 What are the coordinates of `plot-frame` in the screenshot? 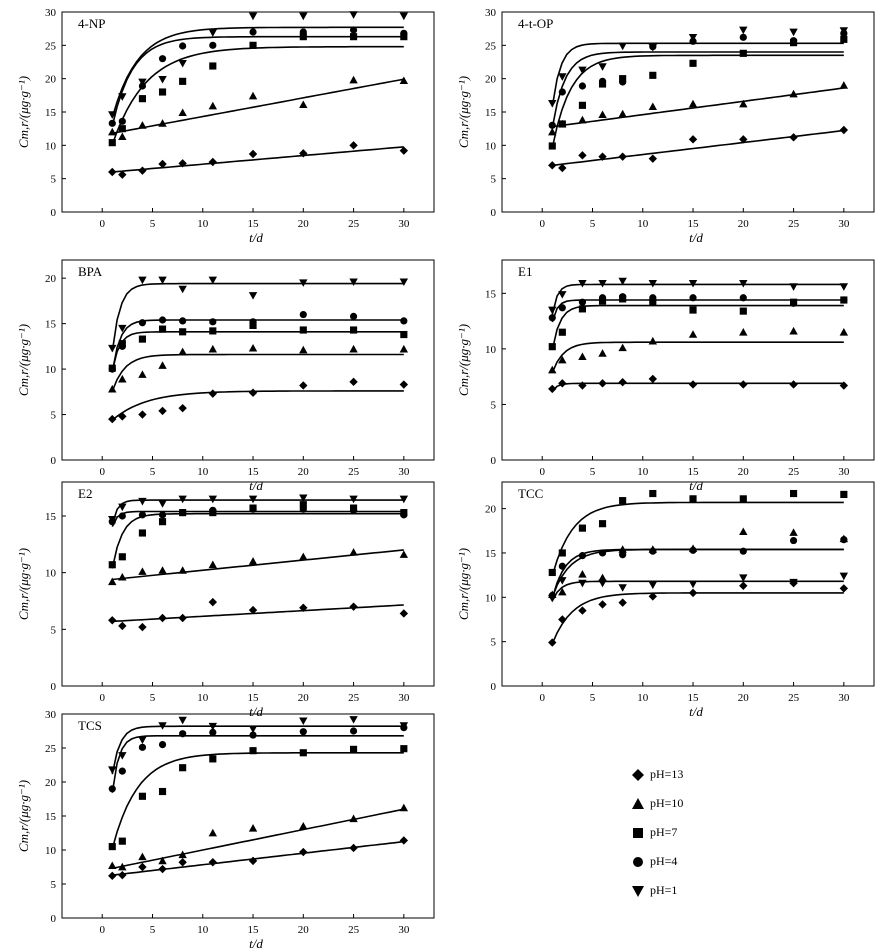 It's located at (248, 112).